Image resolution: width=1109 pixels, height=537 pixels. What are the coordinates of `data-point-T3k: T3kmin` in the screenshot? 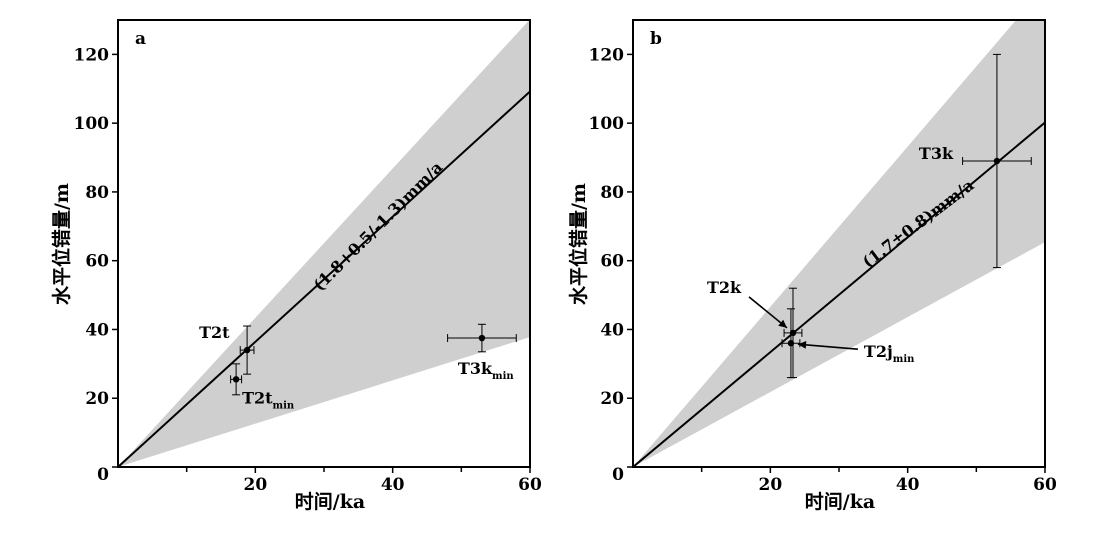 It's located at (482, 352).